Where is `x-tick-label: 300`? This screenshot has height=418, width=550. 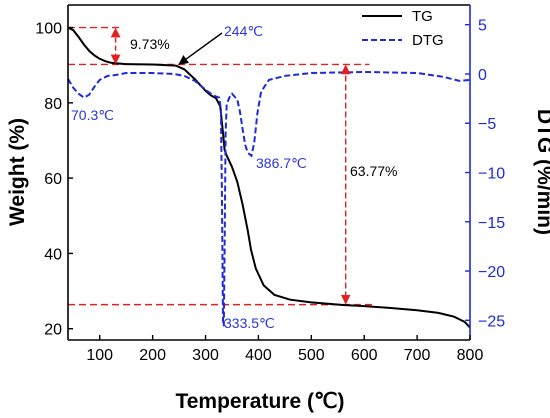 x-tick-label: 300 is located at coordinates (205, 355).